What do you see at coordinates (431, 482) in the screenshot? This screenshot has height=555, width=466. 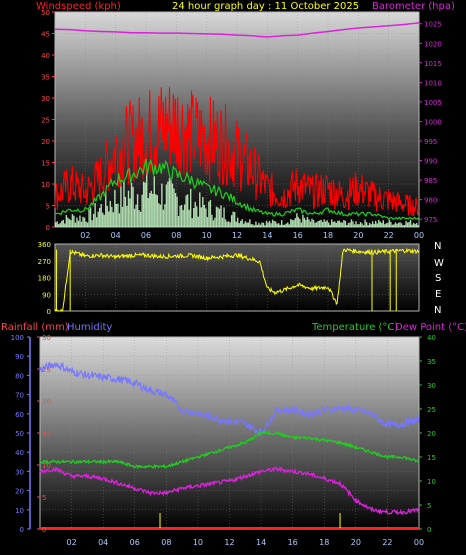 I see `temp-y-tick-label: 10` at bounding box center [431, 482].